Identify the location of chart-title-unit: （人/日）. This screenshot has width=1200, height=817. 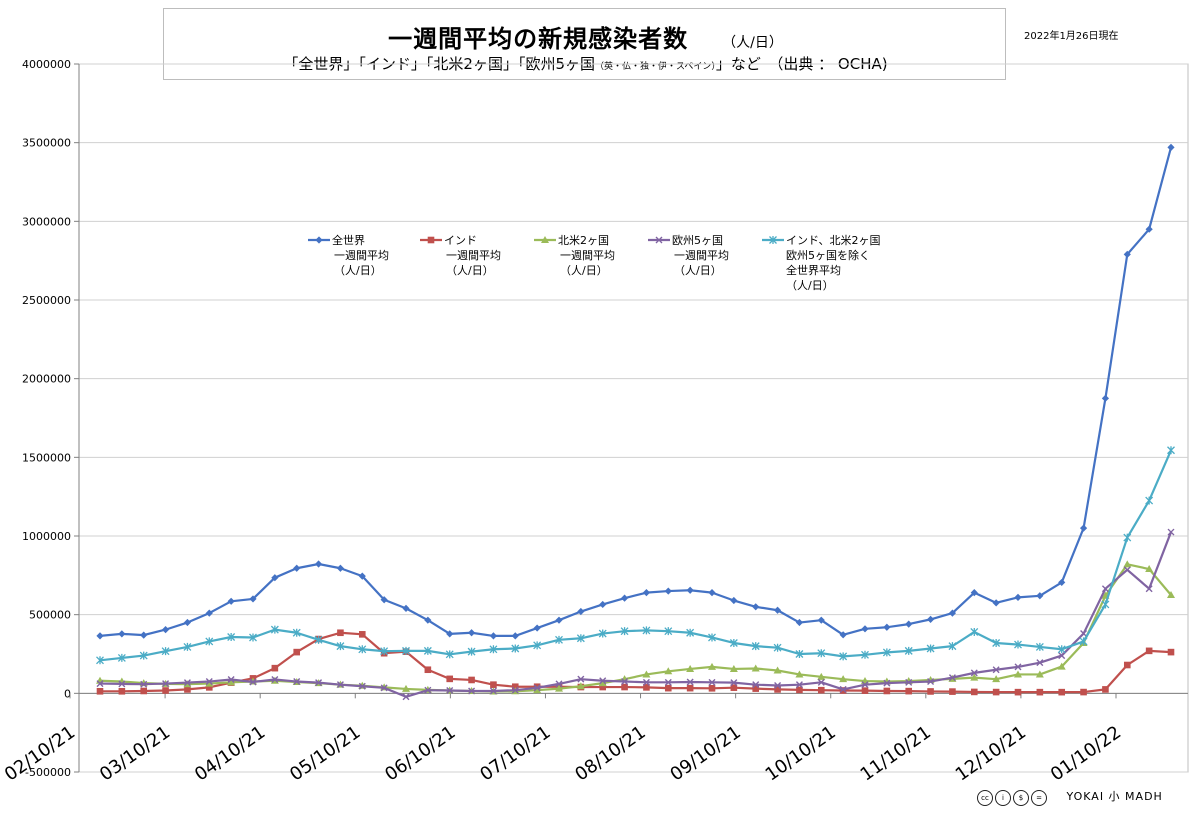
(752, 43).